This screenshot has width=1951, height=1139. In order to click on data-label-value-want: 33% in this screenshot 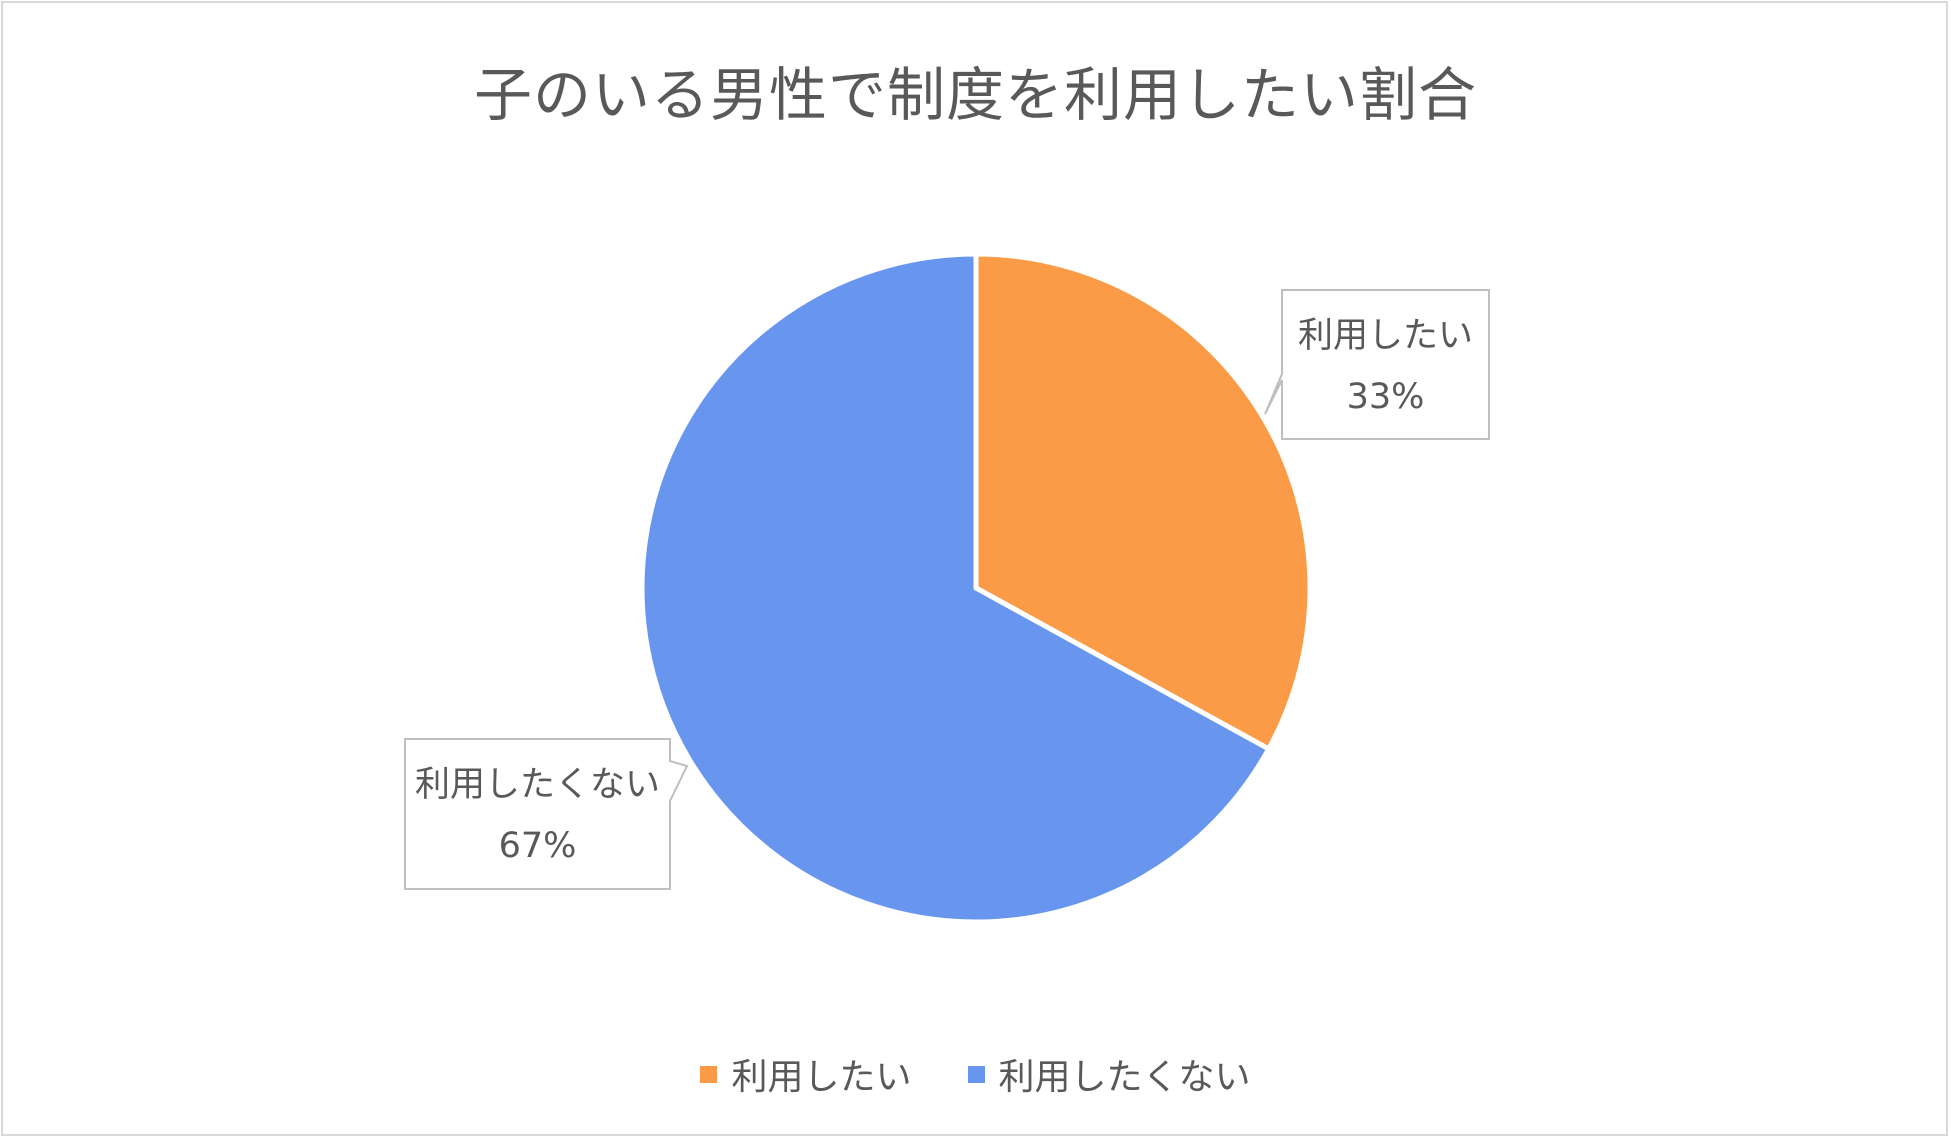, I will do `click(1386, 397)`.